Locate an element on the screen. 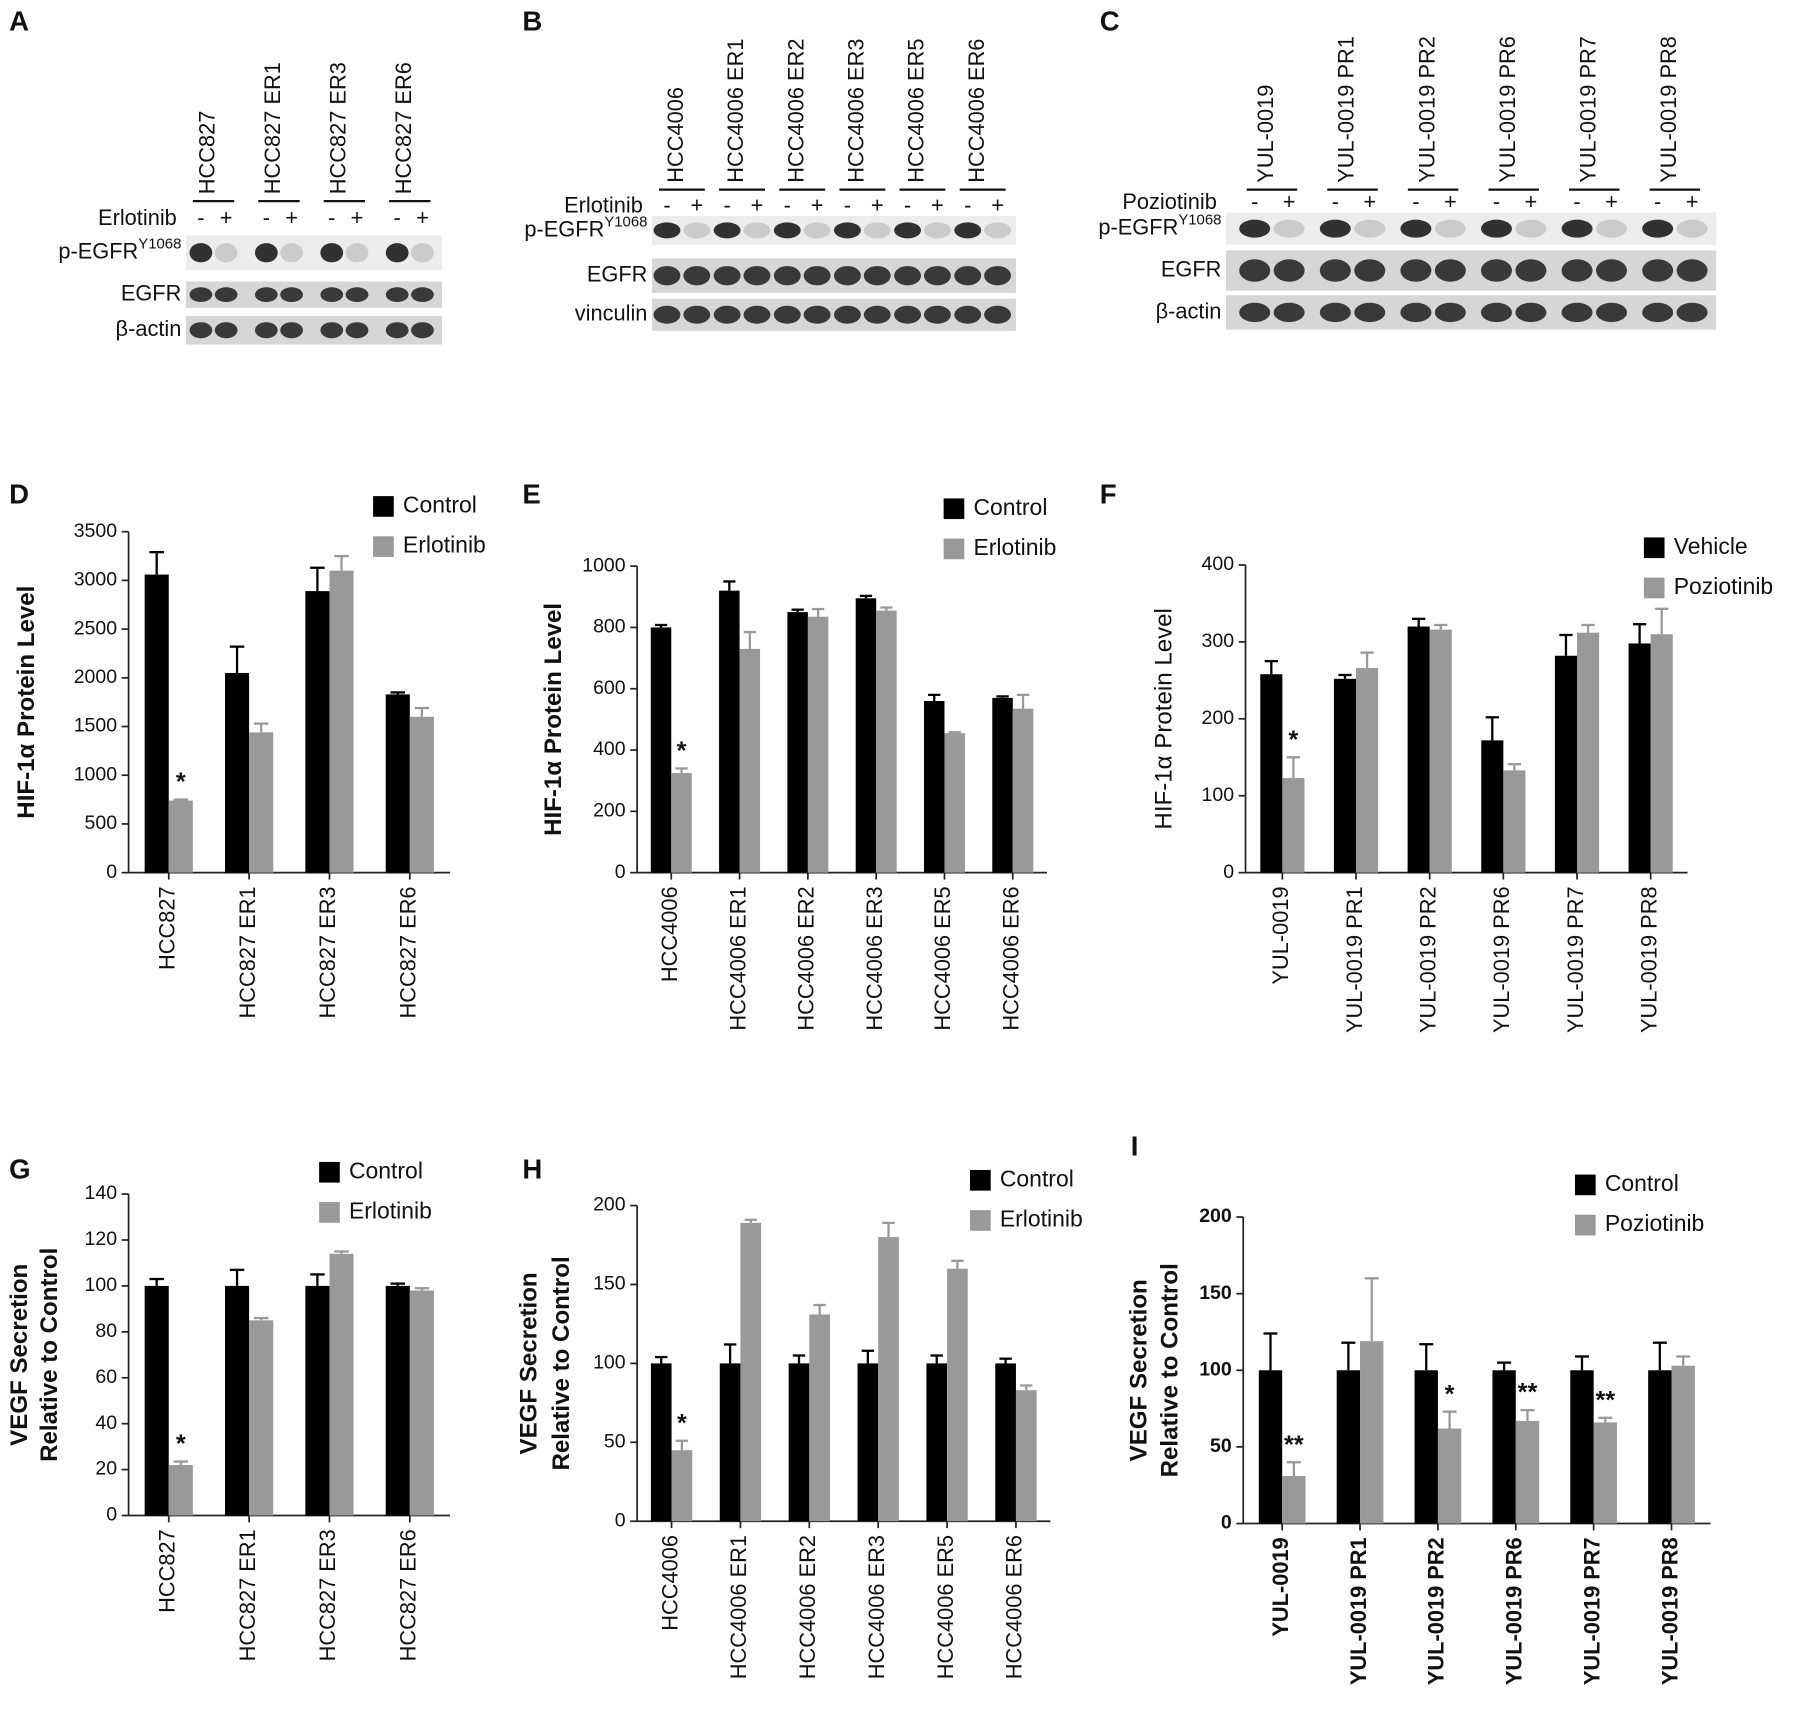  lane-label: HCC4006 ER2 is located at coordinates (795, 111).